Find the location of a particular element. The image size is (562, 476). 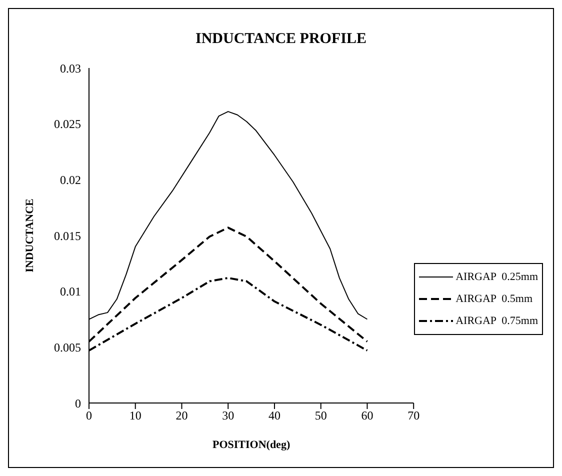

y-axis-title: INDUCTANCE is located at coordinates (30, 235).